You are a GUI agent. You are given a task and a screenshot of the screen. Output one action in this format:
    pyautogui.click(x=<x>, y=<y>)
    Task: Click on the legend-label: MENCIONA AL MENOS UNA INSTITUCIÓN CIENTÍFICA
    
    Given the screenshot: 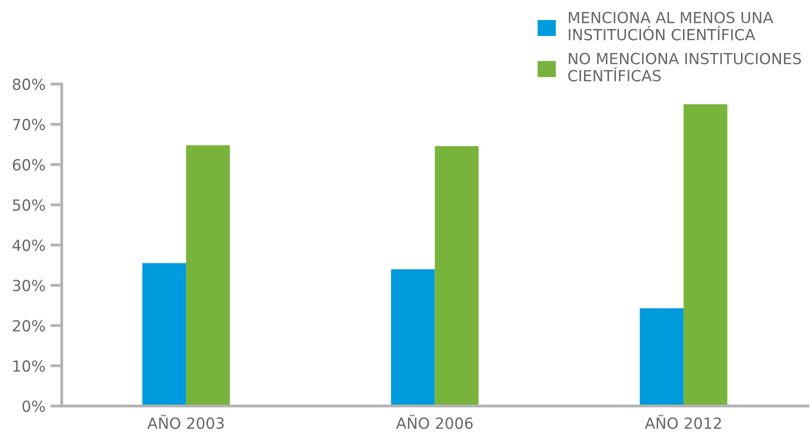 What is the action you would take?
    pyautogui.click(x=671, y=26)
    